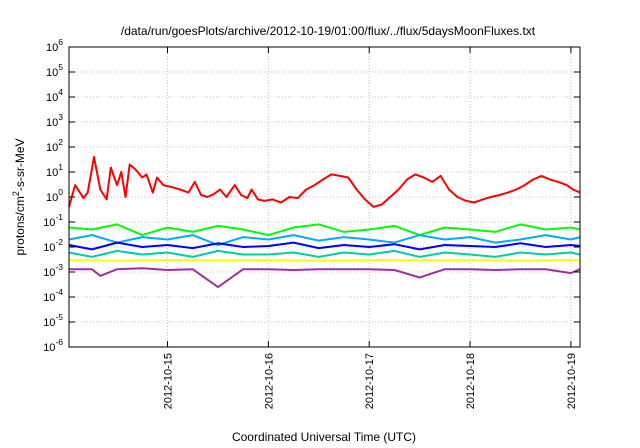 This screenshot has height=448, width=640. I want to click on y-tick-label-exp: -4, so click(59, 292).